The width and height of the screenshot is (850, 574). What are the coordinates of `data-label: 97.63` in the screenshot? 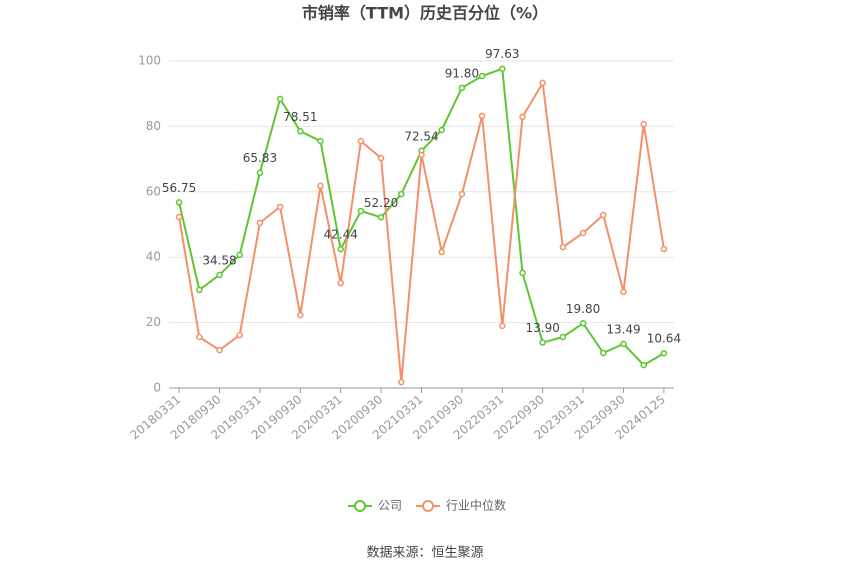 It's located at (502, 54).